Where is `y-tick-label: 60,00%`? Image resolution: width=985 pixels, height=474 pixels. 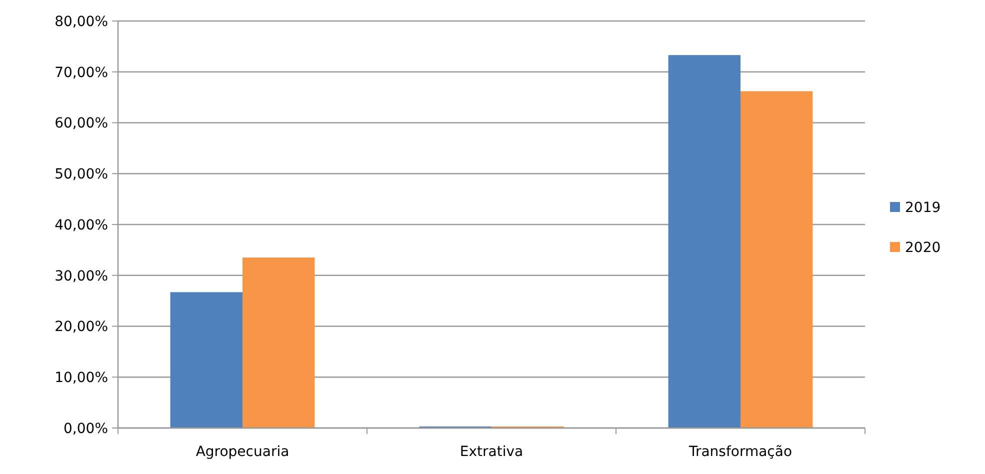 y-tick-label: 60,00% is located at coordinates (81, 124).